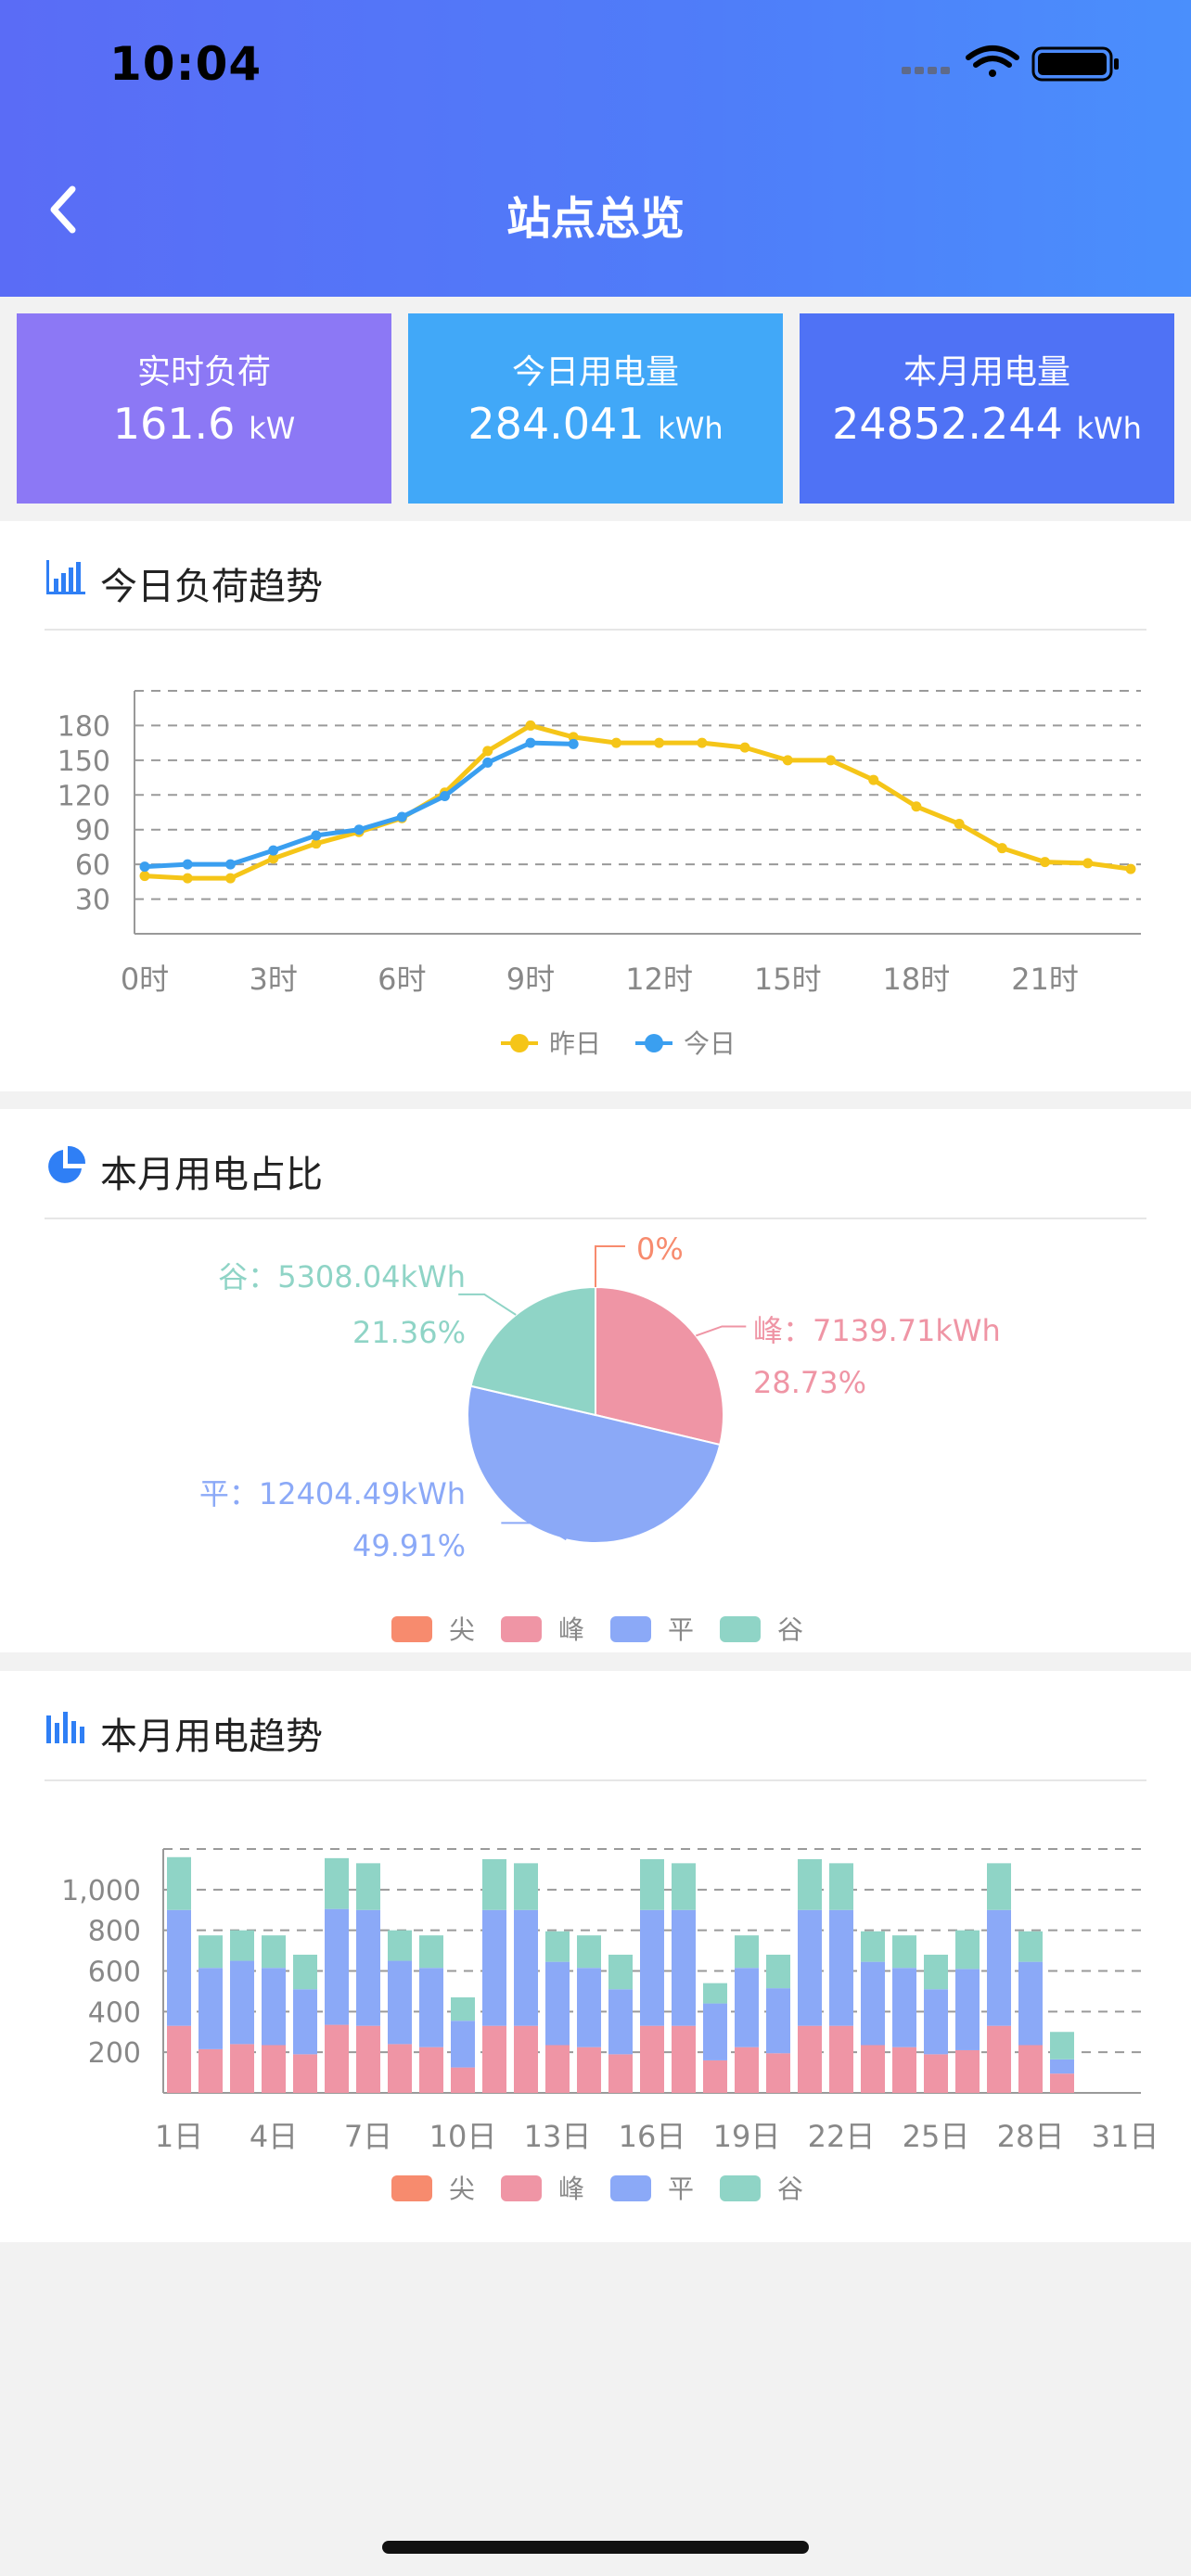 This screenshot has width=1191, height=2576. I want to click on signal-icon, so click(926, 71).